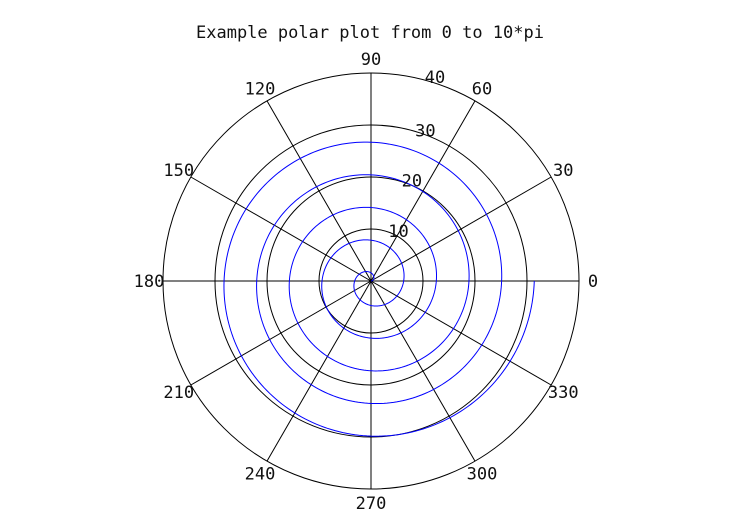  I want to click on angle-tick-label: 330, so click(563, 393).